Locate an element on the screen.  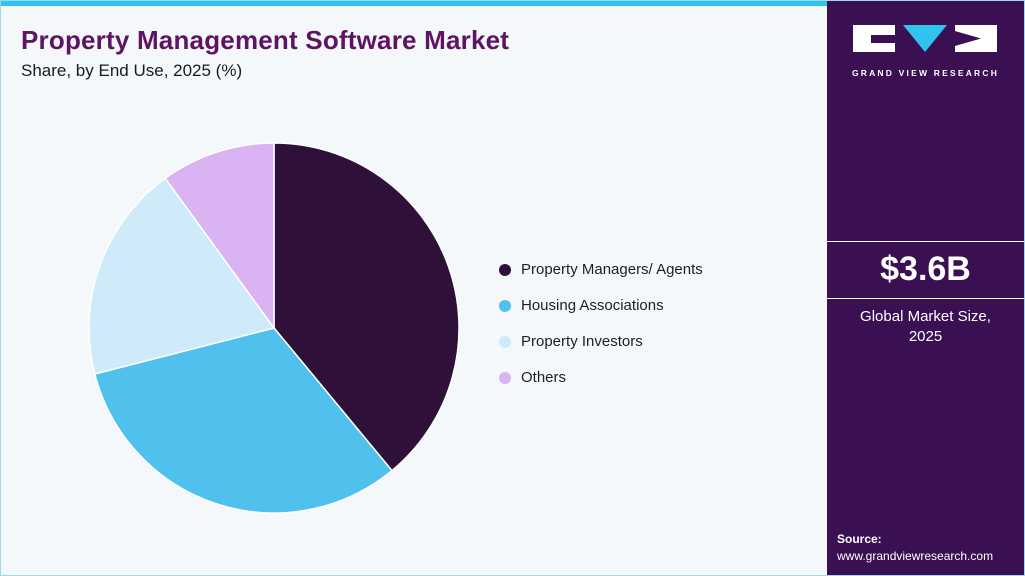
gvr-logo-icon is located at coordinates (924, 38).